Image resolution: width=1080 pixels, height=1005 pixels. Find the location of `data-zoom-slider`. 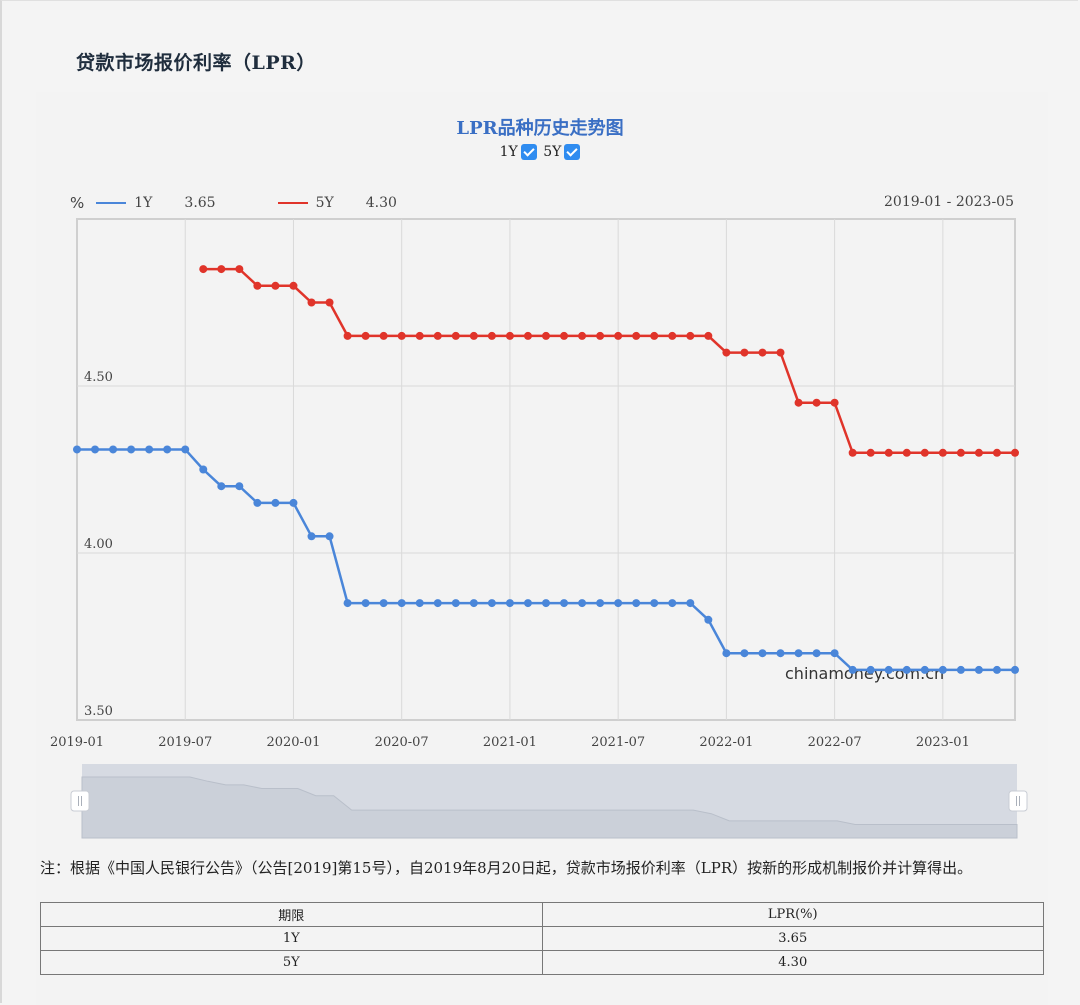

data-zoom-slider is located at coordinates (549, 801).